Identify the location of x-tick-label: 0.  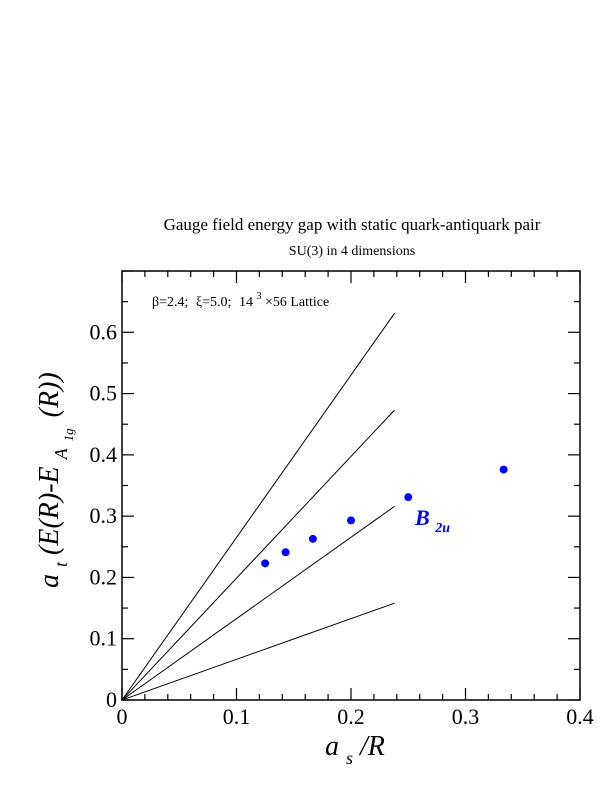
(122, 716).